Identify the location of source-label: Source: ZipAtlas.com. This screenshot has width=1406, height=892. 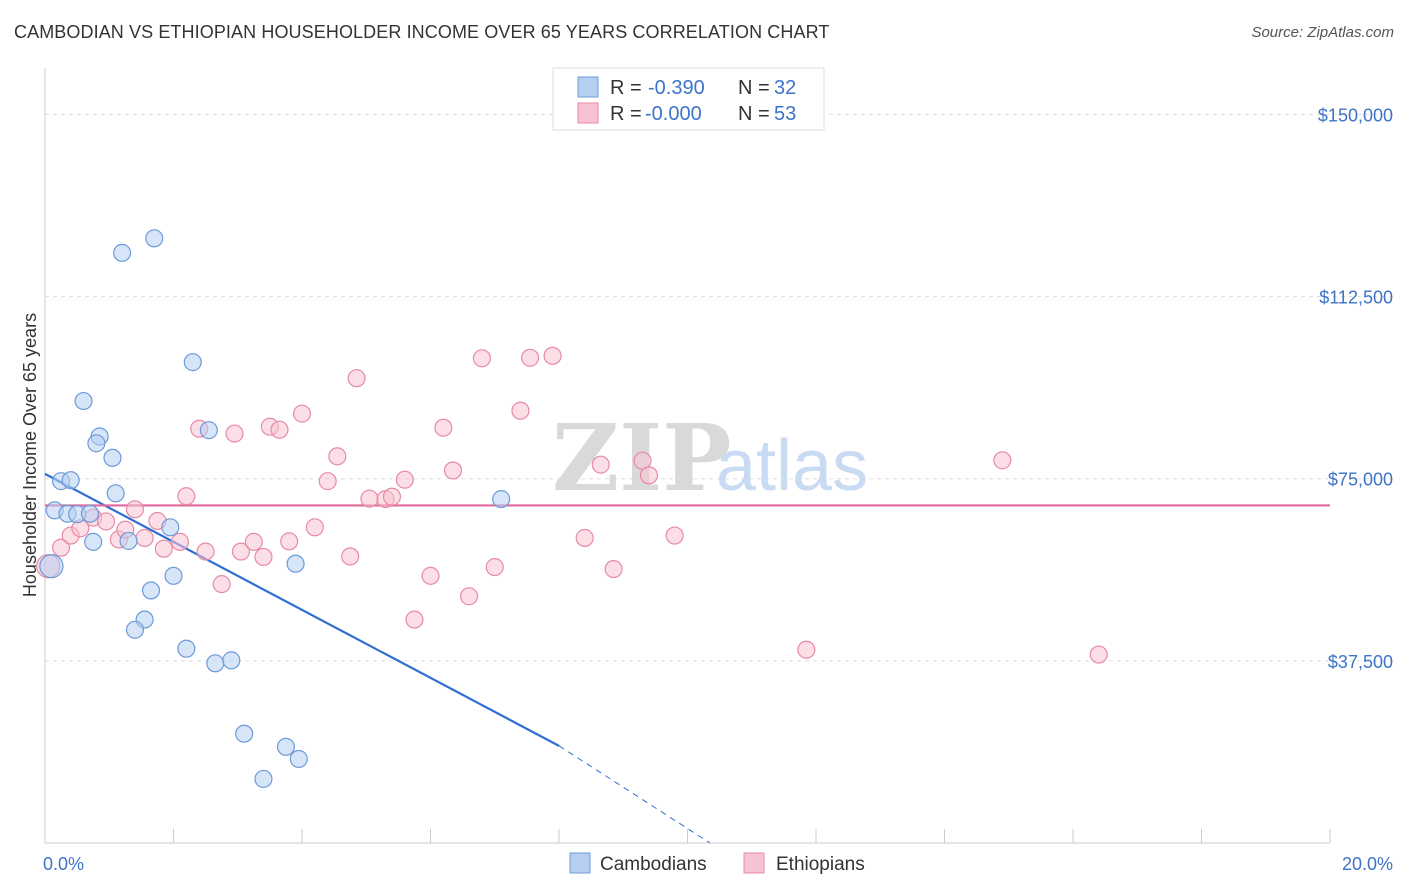
(1322, 32).